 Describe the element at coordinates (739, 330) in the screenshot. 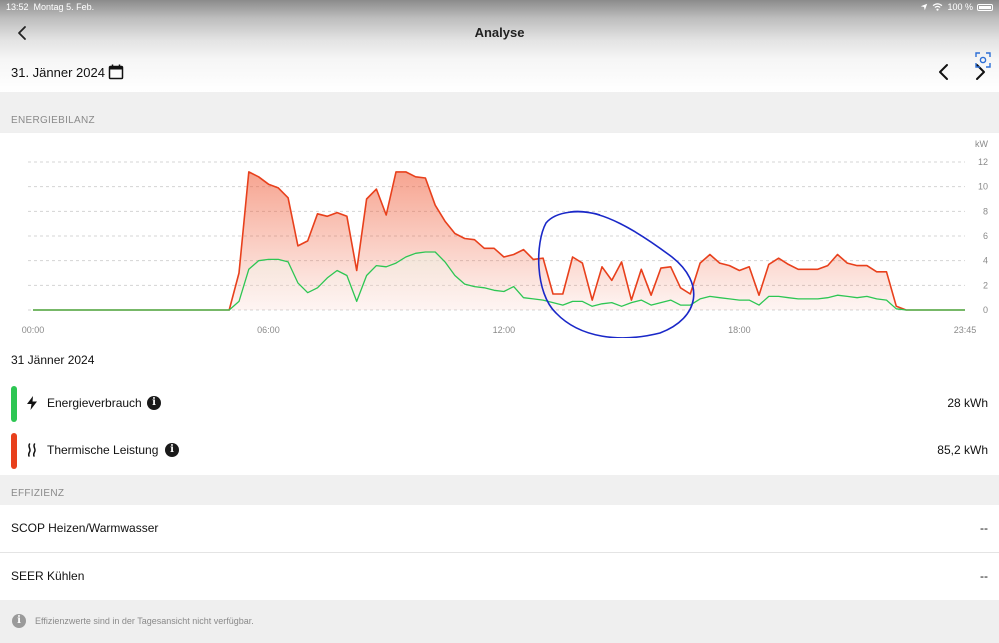

I see `x-tick-label: 18:00` at that location.